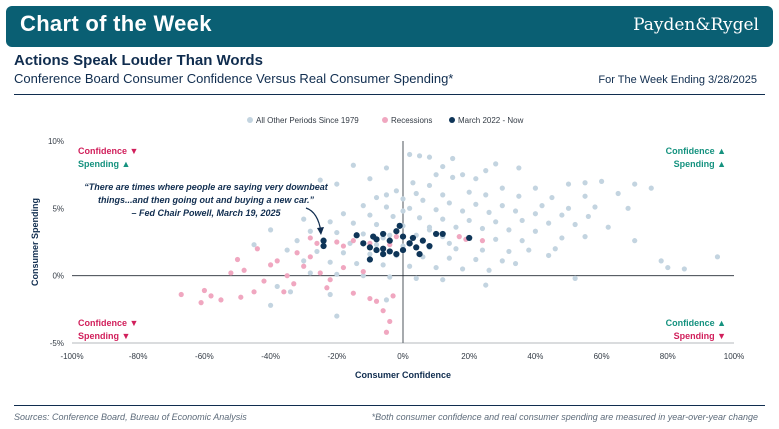 This screenshot has height=429, width=779. Describe the element at coordinates (71, 356) in the screenshot. I see `x-tick-label: -100%` at that location.